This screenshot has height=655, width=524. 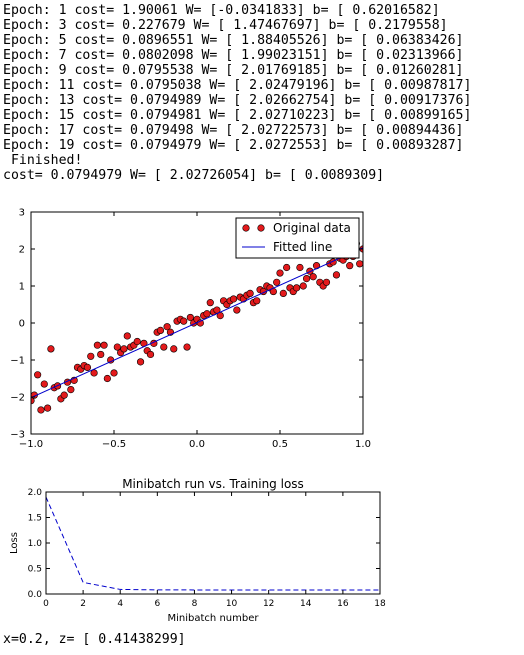 What do you see at coordinates (35, 595) in the screenshot?
I see `y-tick-label: 0.0` at bounding box center [35, 595].